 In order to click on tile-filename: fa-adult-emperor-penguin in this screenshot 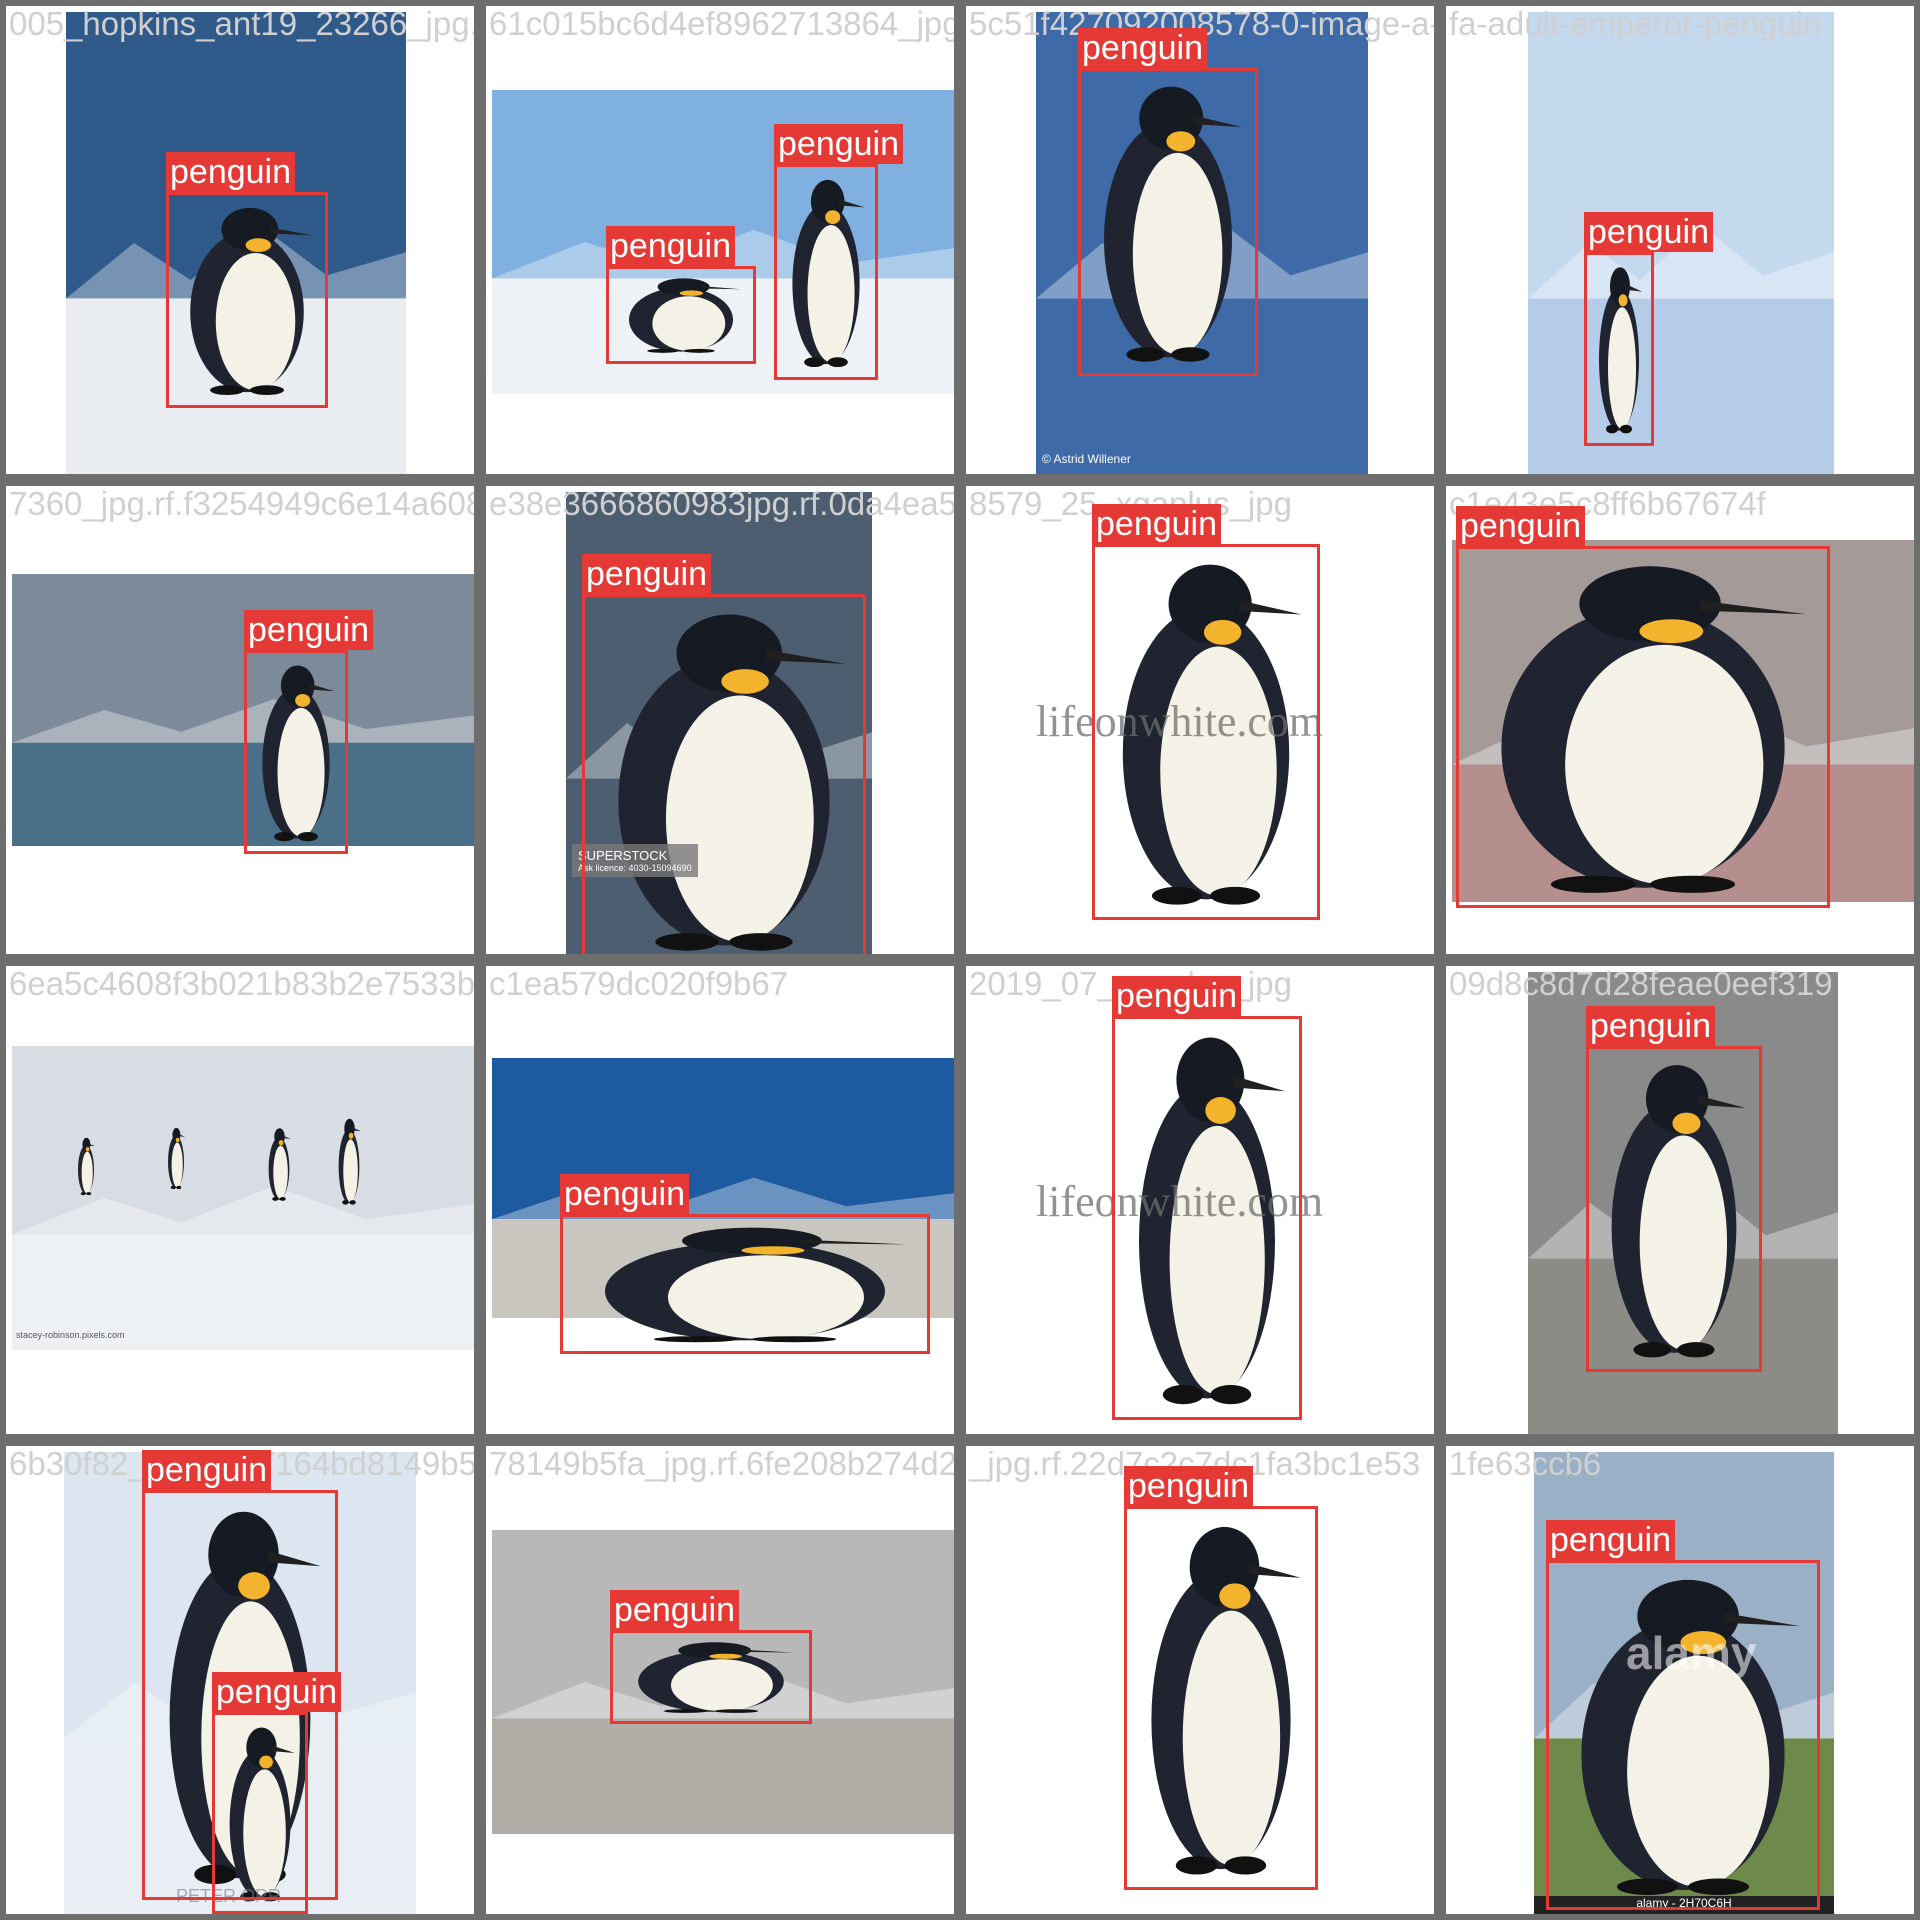, I will do `click(1635, 24)`.